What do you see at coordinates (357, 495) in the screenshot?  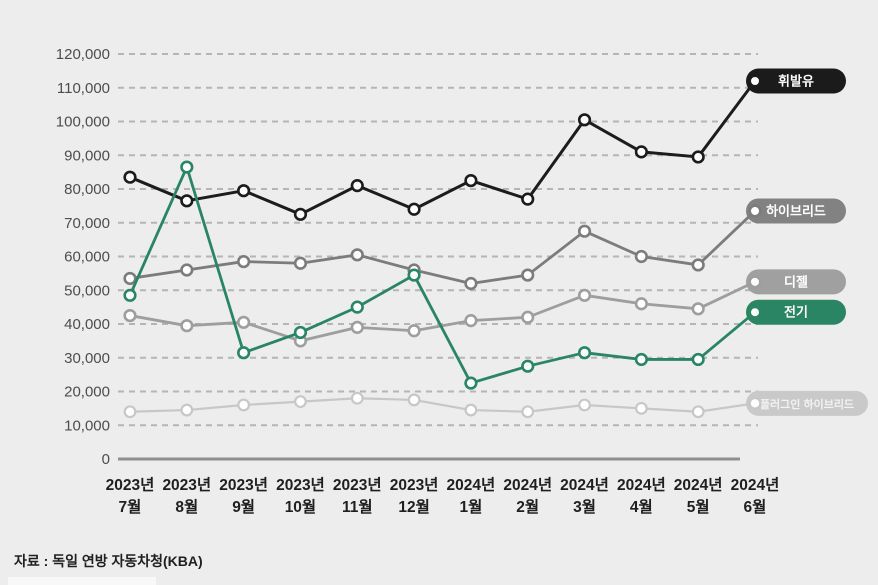 I see `x-tick-label: 2023년 11월` at bounding box center [357, 495].